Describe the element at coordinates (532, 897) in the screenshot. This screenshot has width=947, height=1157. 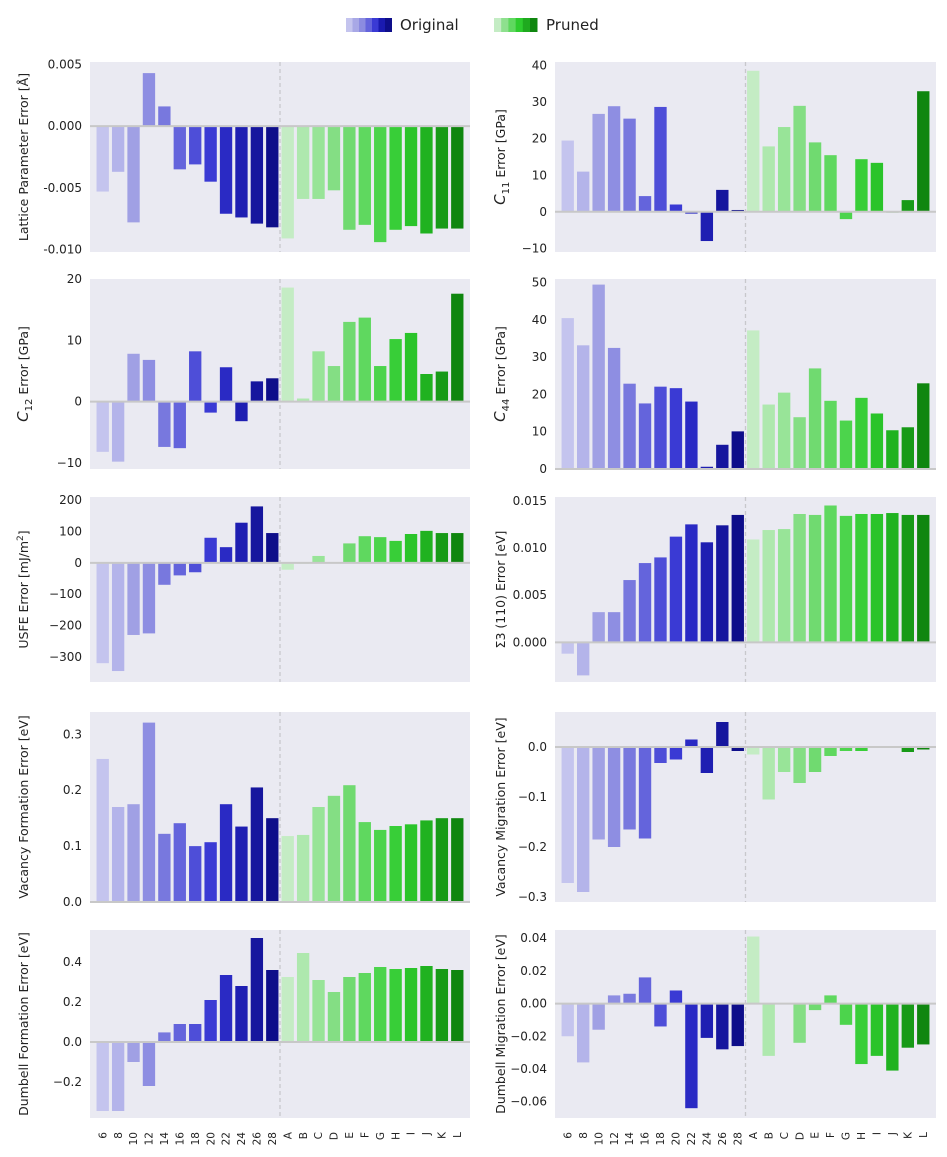
I see `y-tick-label: −0.3` at that location.